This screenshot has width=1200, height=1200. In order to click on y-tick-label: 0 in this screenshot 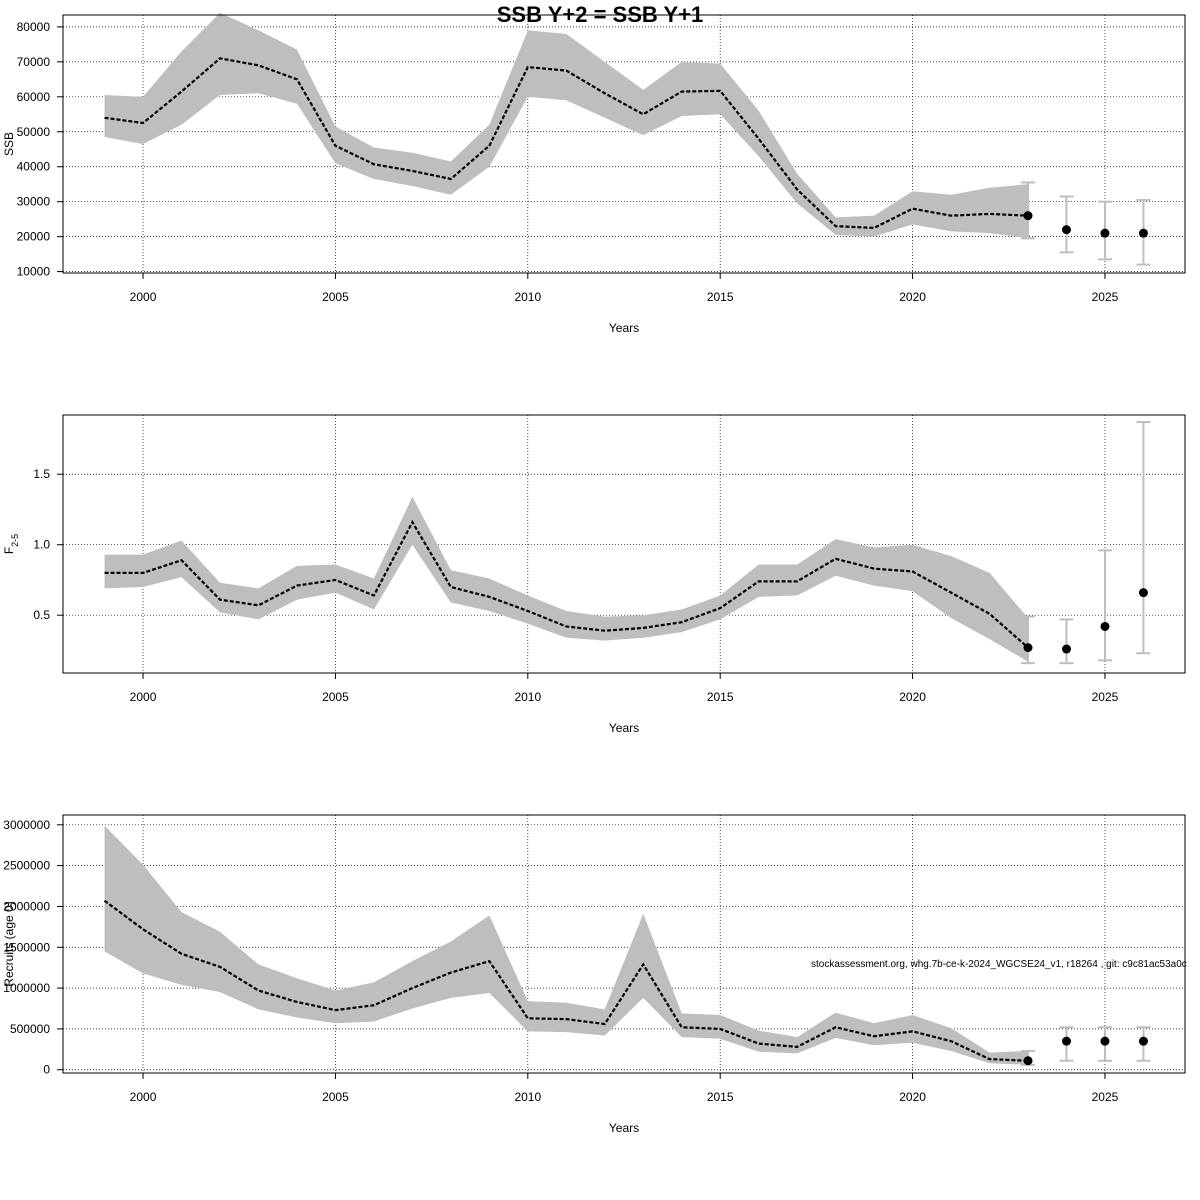, I will do `click(46, 1070)`.